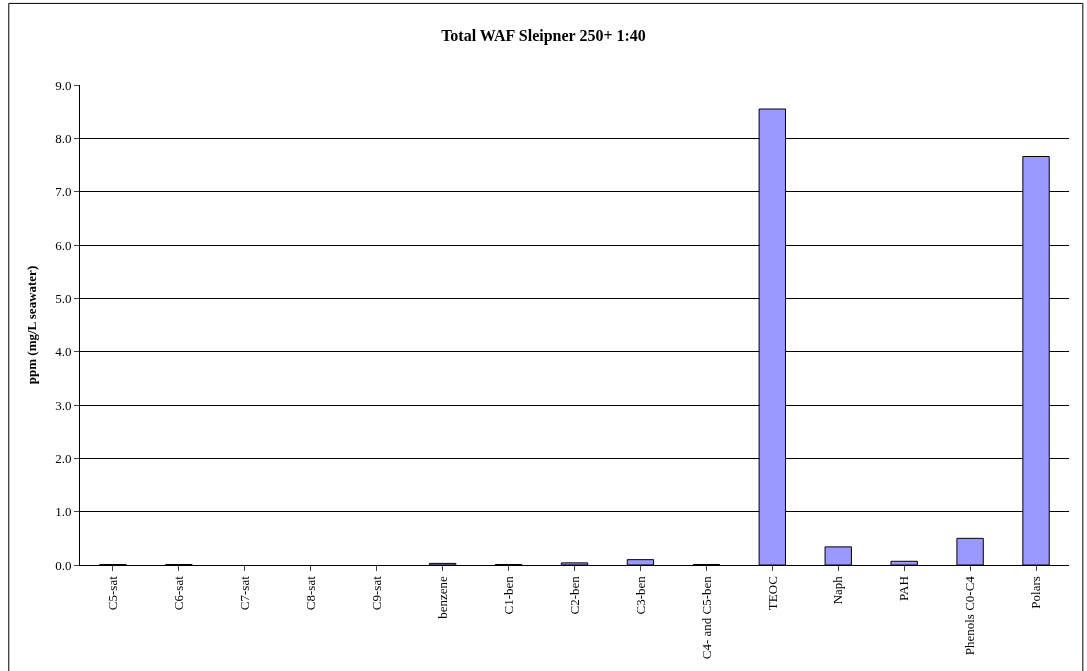 The width and height of the screenshot is (1087, 671). I want to click on y-tick-label: 1.0, so click(63, 512).